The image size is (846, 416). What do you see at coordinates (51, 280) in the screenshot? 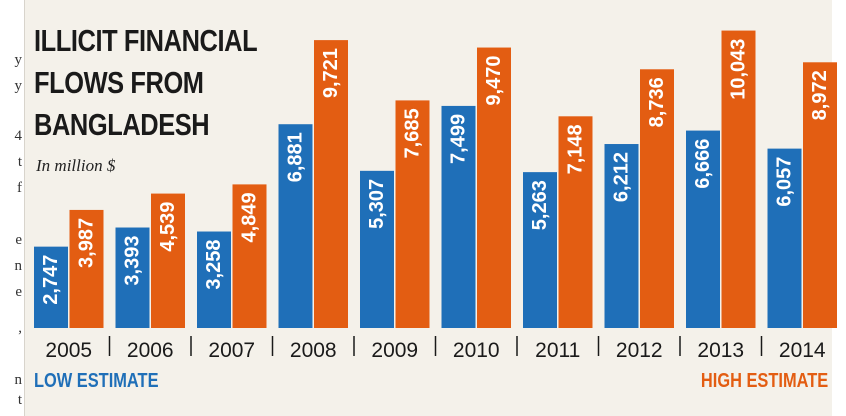
I see `low-estimate-label-2005: 2,747` at bounding box center [51, 280].